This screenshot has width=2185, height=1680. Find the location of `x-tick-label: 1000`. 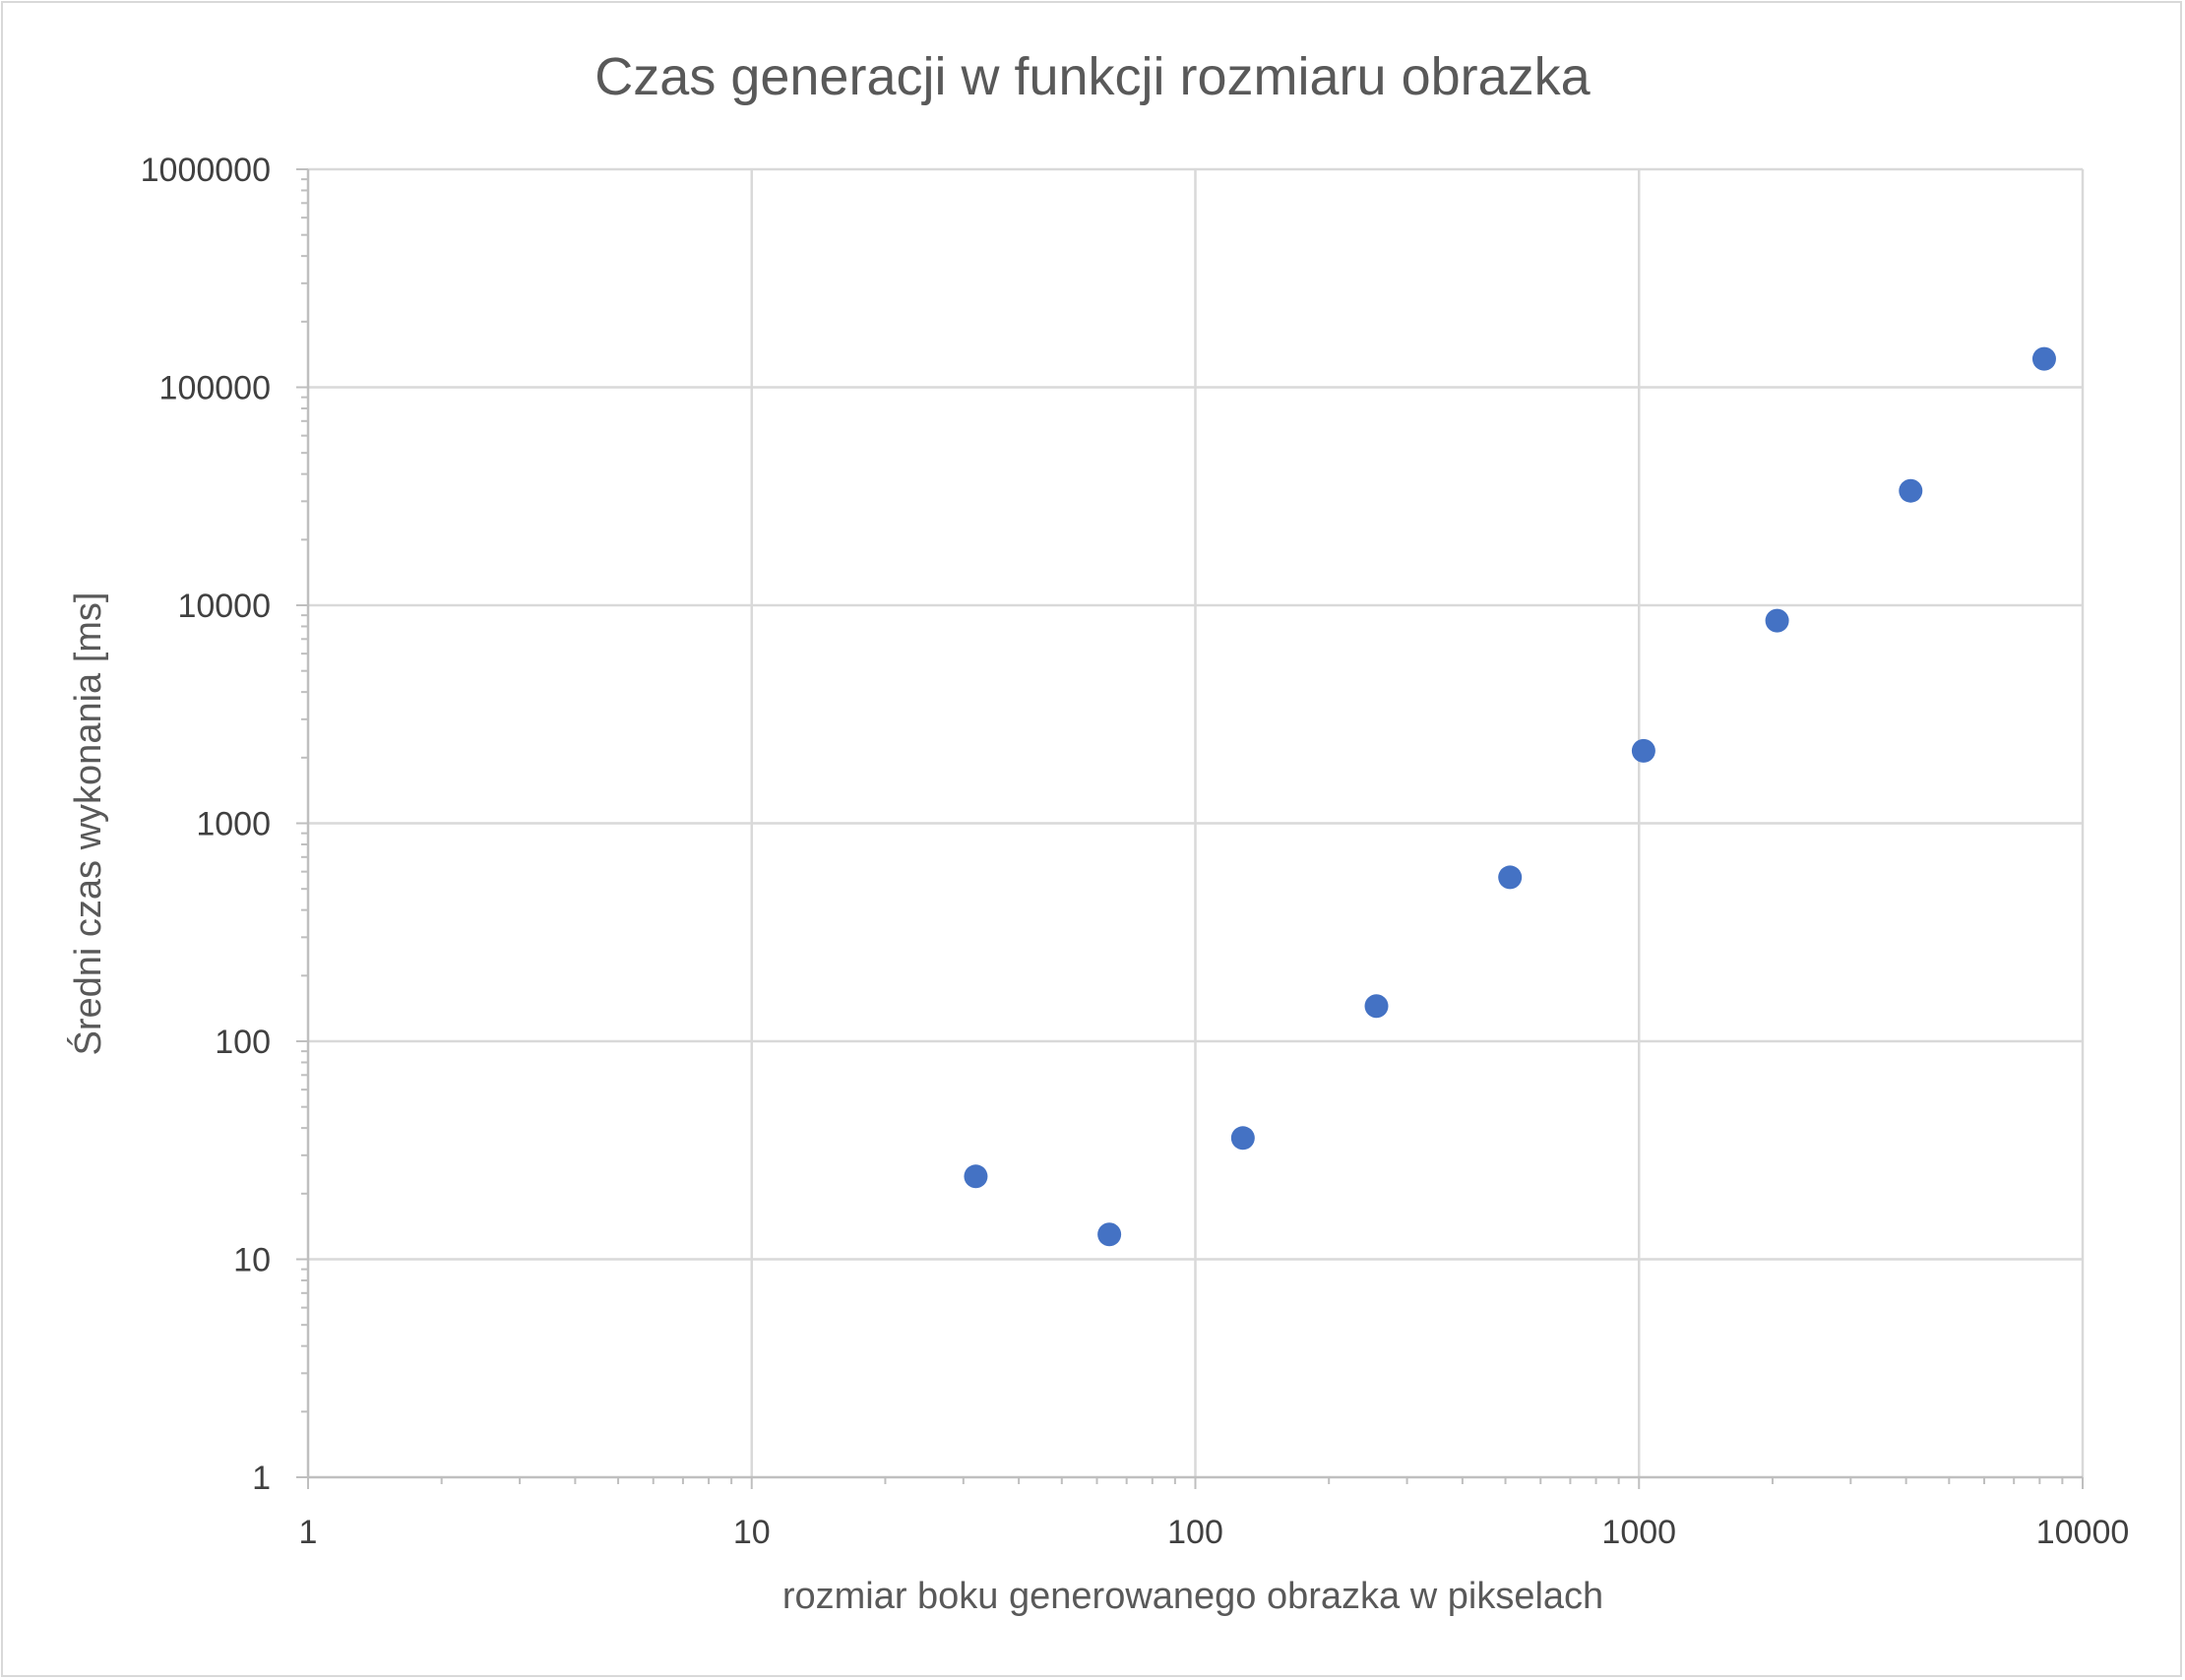

x-tick-label: 1000 is located at coordinates (1639, 1532).